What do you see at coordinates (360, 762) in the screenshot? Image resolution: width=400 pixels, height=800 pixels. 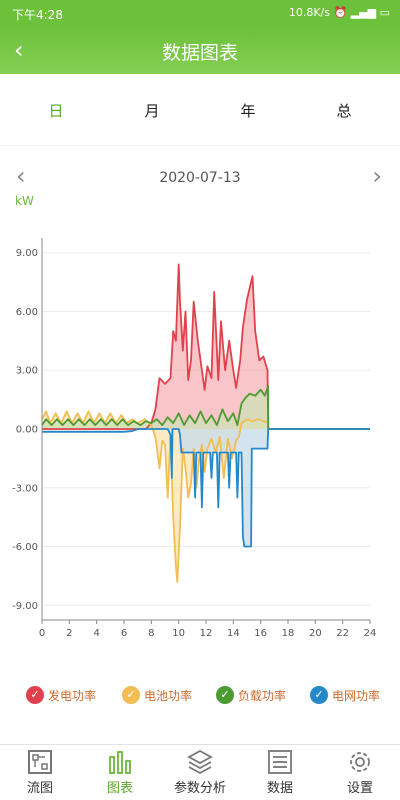 I see `gear-icon` at bounding box center [360, 762].